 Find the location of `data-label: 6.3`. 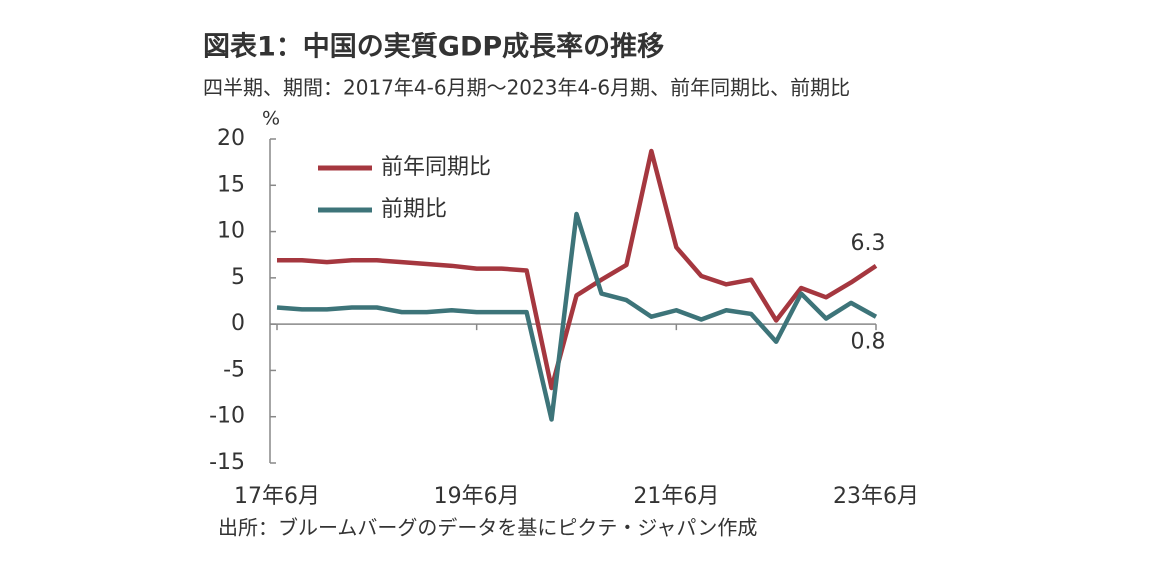

data-label: 6.3 is located at coordinates (868, 243).